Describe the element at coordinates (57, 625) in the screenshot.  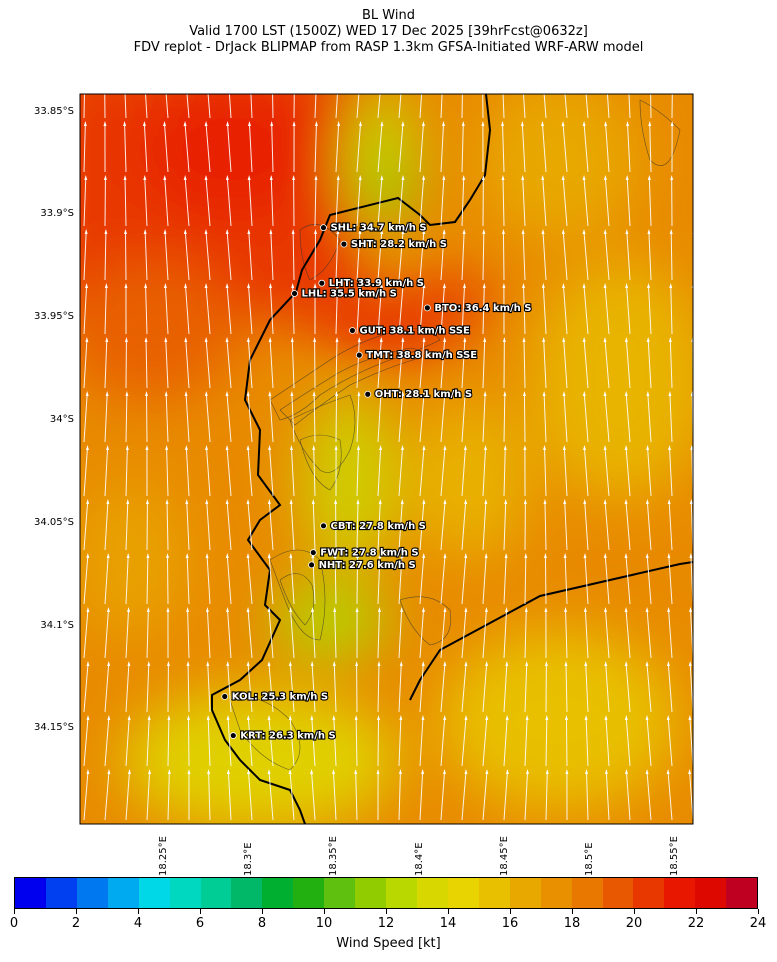
I see `lat-tick-label: 34.1°S` at that location.